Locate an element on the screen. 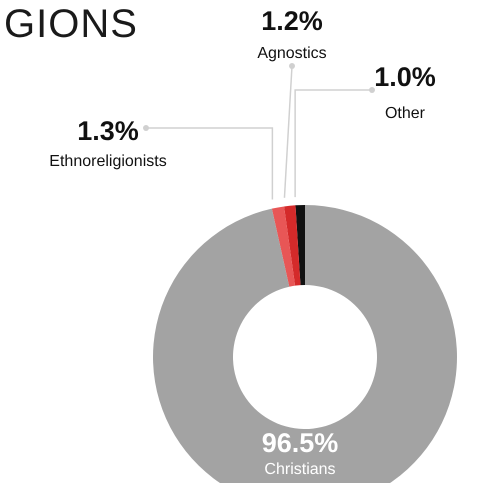  slice-label: Agnostics is located at coordinates (292, 53).